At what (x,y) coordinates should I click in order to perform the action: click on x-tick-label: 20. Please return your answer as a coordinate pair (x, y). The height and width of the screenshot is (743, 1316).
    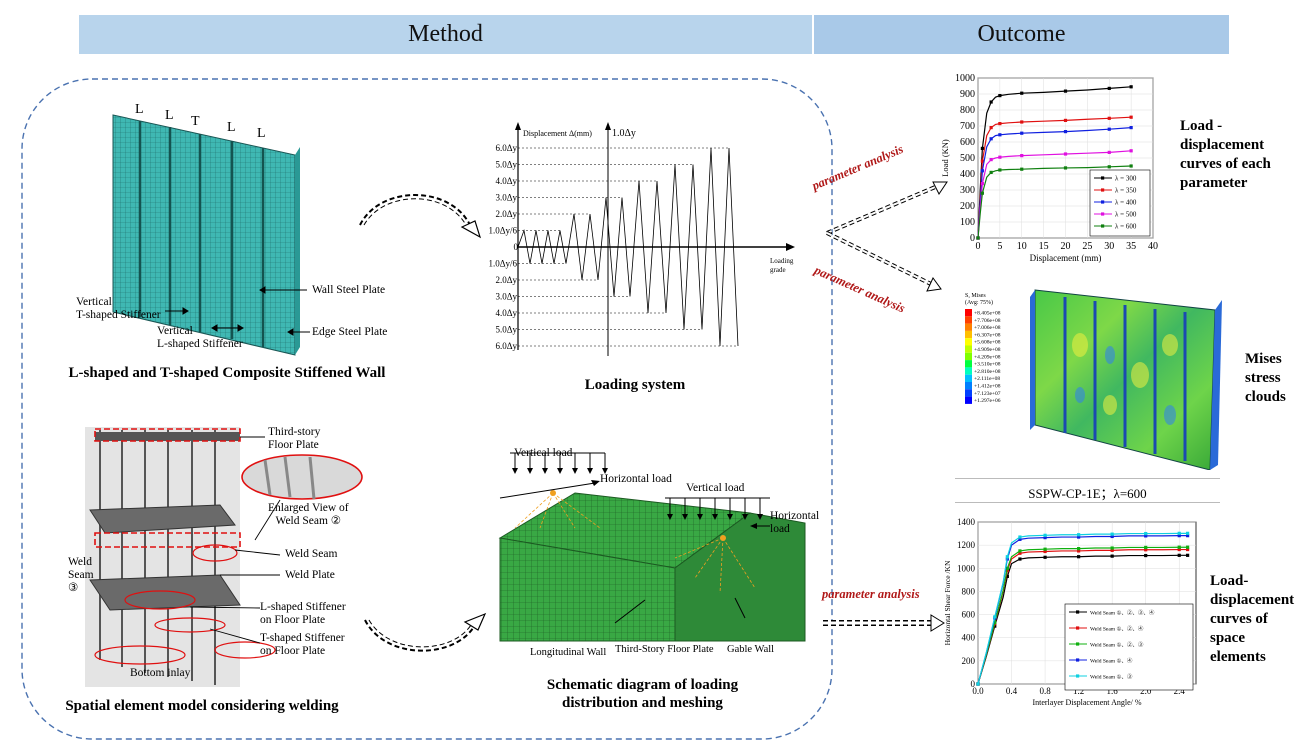
    Looking at the image, I should click on (1066, 246).